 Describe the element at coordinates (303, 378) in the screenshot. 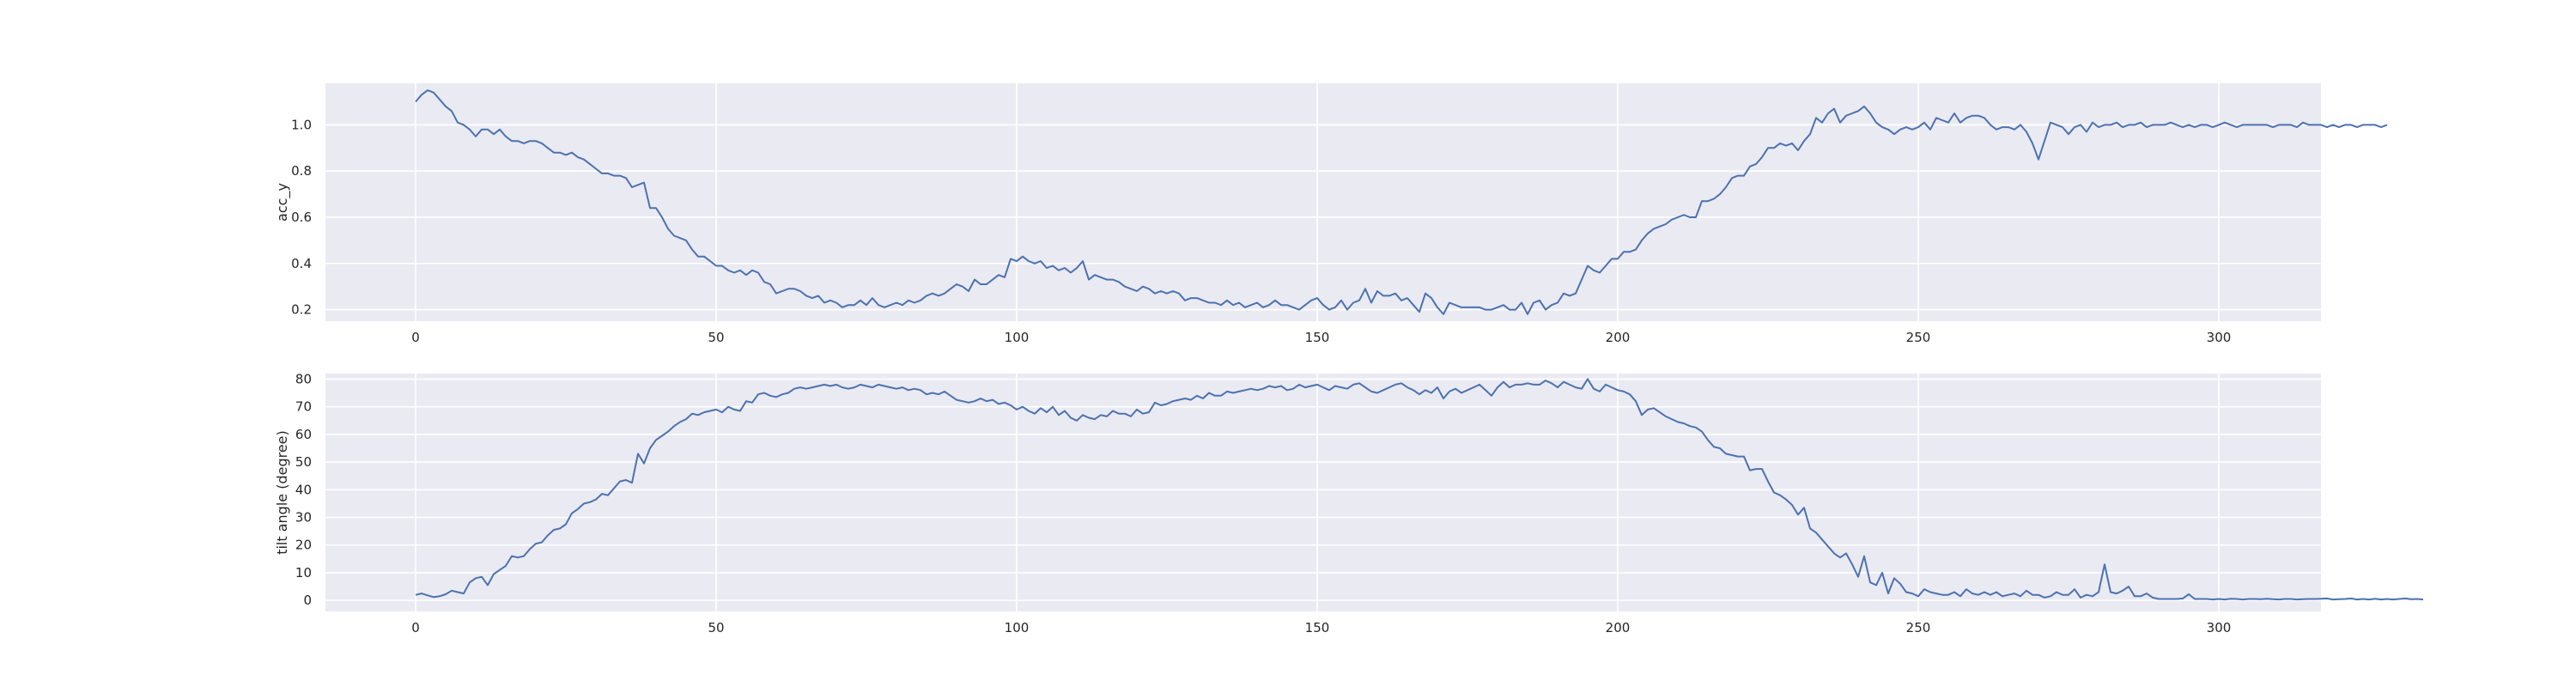

I see `y-tick-label: 80` at that location.